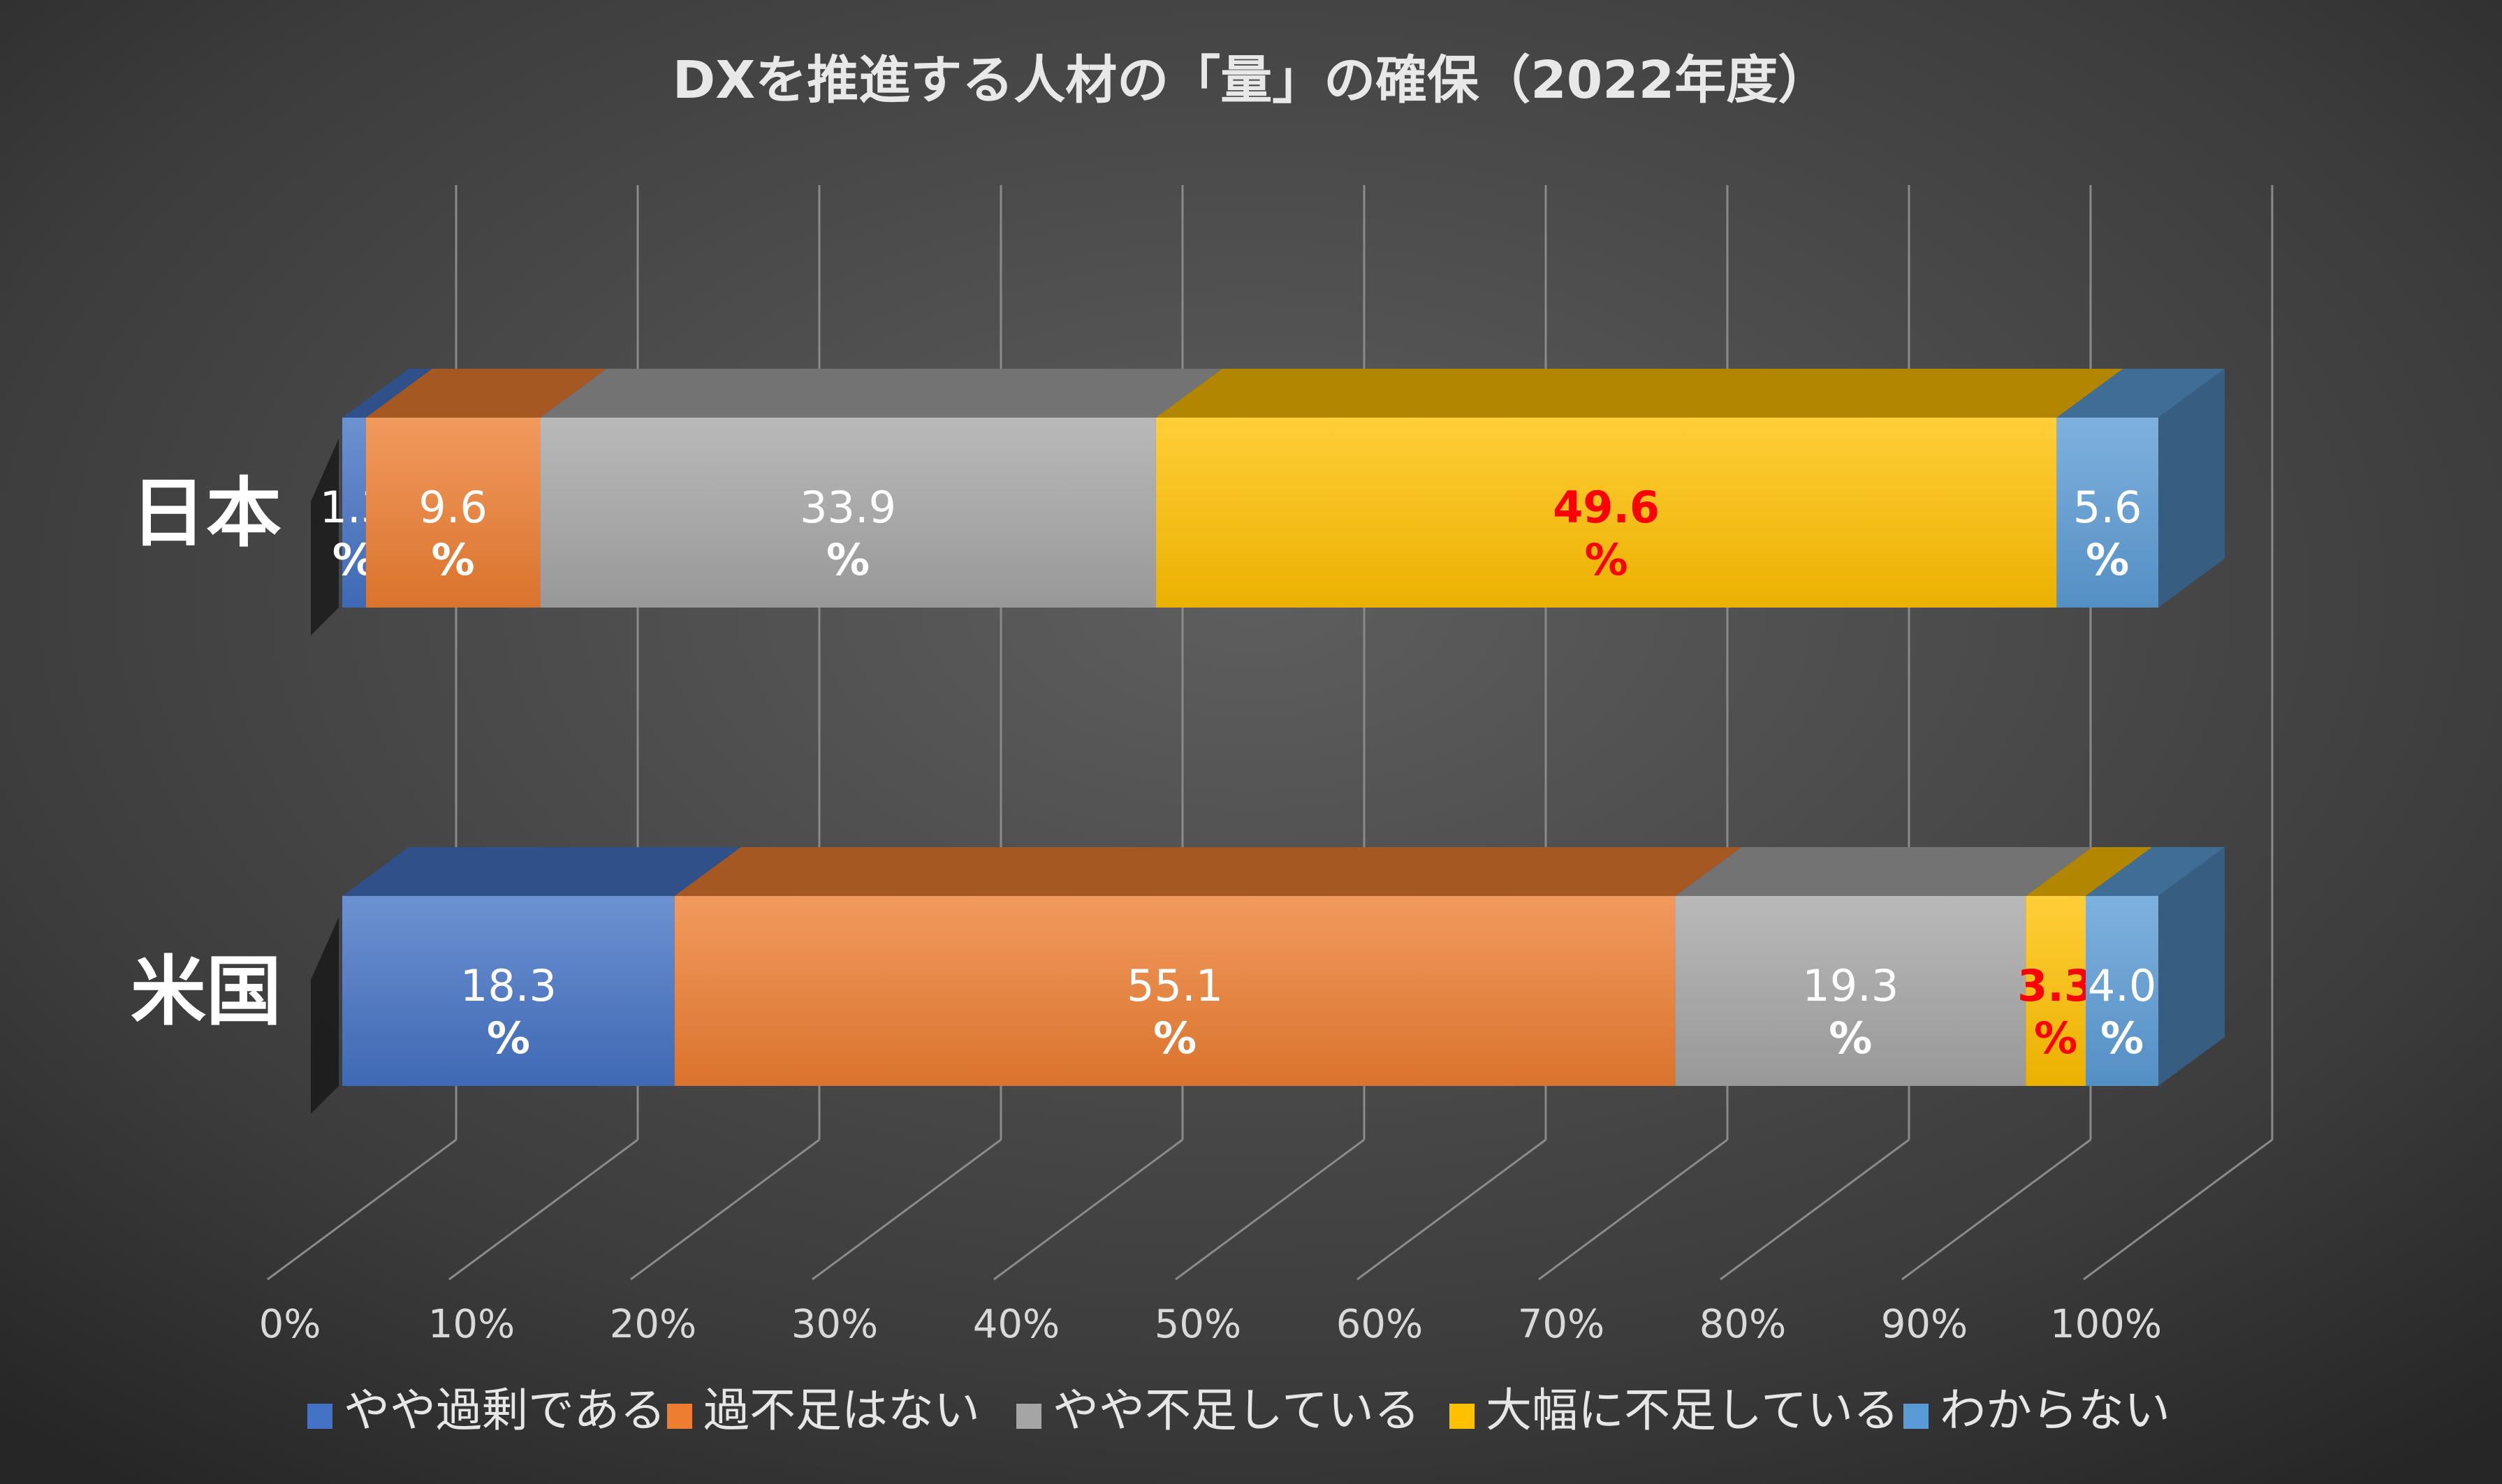 This screenshot has width=2502, height=1484. What do you see at coordinates (1251, 80) in the screenshot?
I see `chart-title: DXを推進する人材の「量」の確保（2022年度）` at bounding box center [1251, 80].